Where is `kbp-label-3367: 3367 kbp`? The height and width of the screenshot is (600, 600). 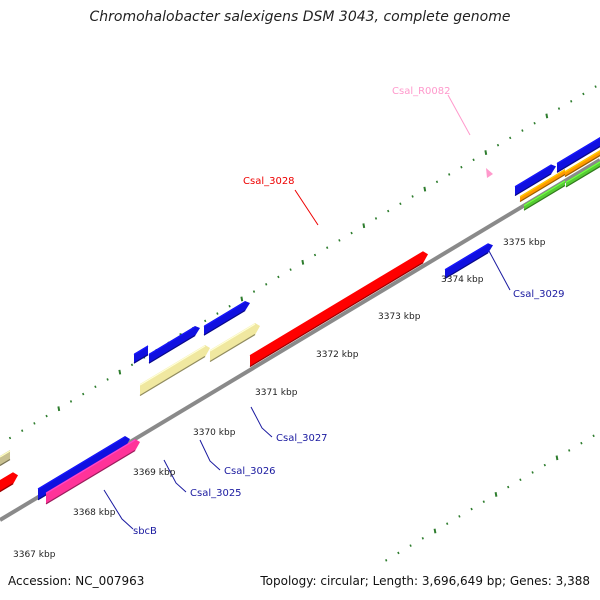
kbp-label-3367: 3367 kbp is located at coordinates (34, 555).